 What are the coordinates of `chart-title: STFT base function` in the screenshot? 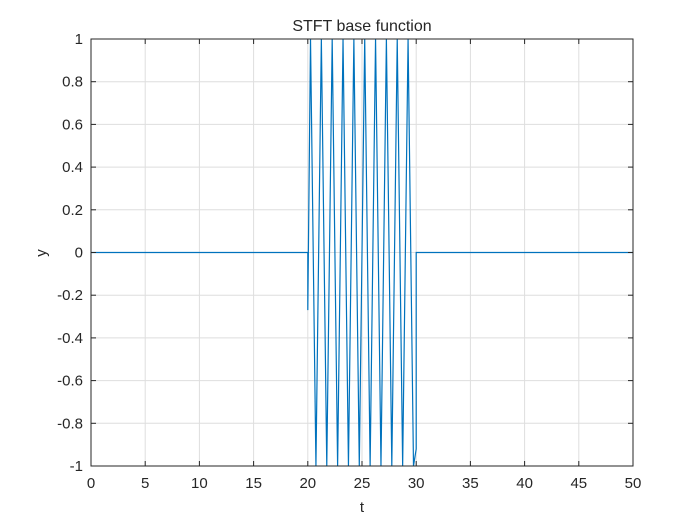 It's located at (361, 26).